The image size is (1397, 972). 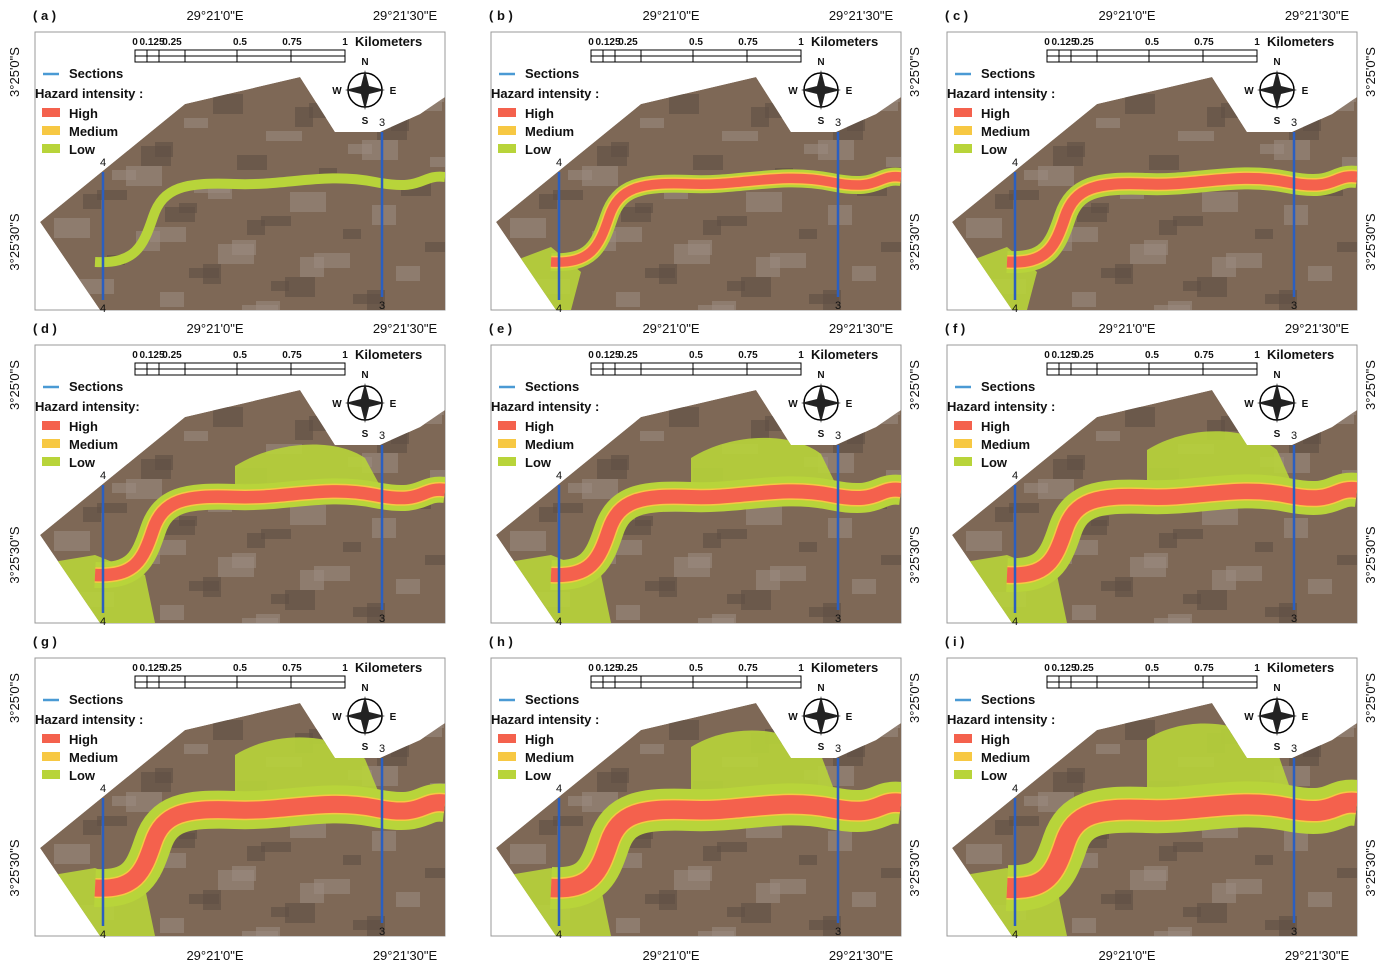 What do you see at coordinates (995, 739) in the screenshot?
I see `legend-text: High` at bounding box center [995, 739].